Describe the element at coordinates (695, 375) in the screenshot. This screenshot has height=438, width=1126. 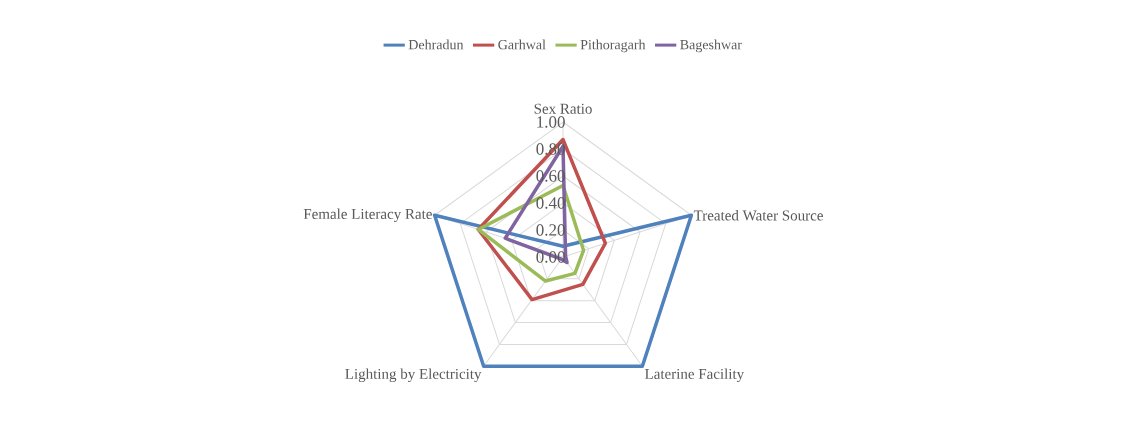
I see `spoke-label: Laterine Facility` at that location.